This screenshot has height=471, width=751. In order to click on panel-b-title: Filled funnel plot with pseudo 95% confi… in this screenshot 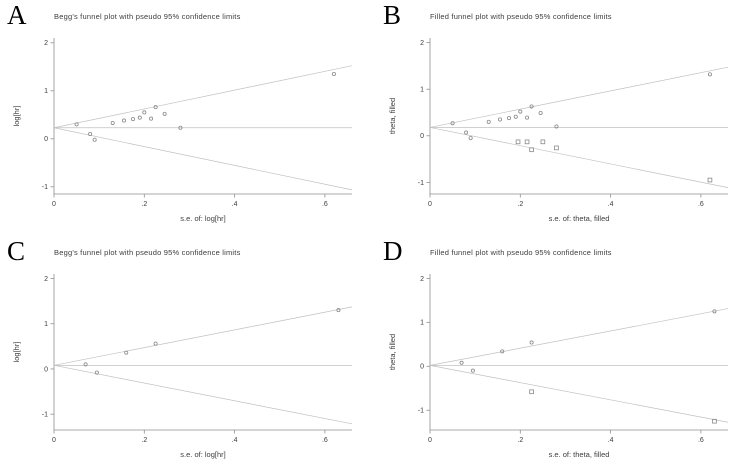, I will do `click(521, 16)`.